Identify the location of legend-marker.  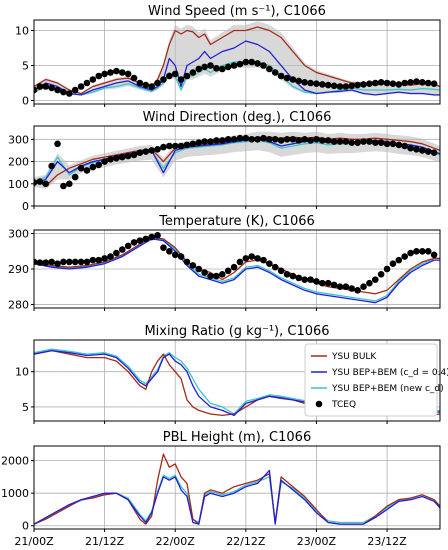
(319, 404).